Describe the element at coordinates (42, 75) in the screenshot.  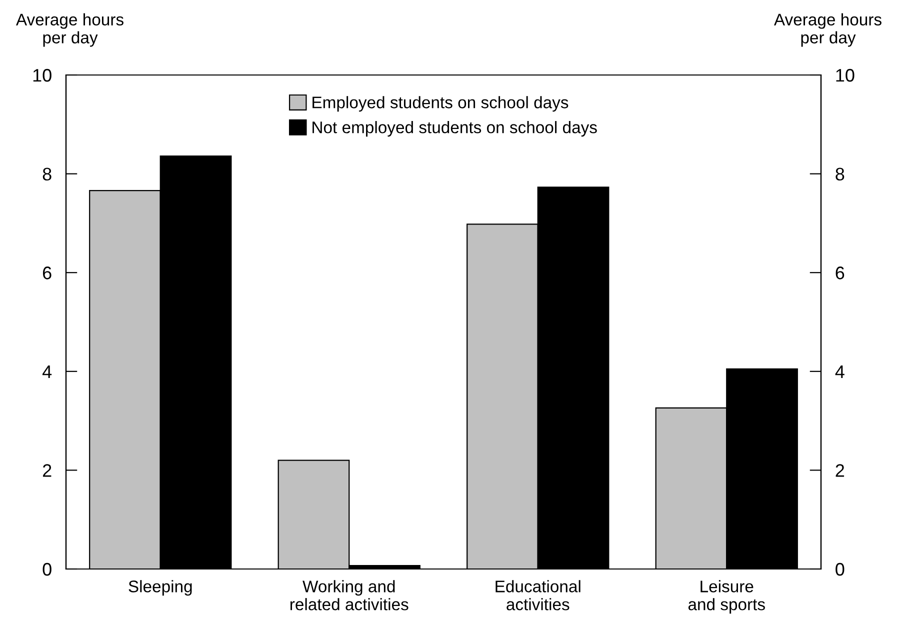
I see `y-tick-label: 10` at that location.